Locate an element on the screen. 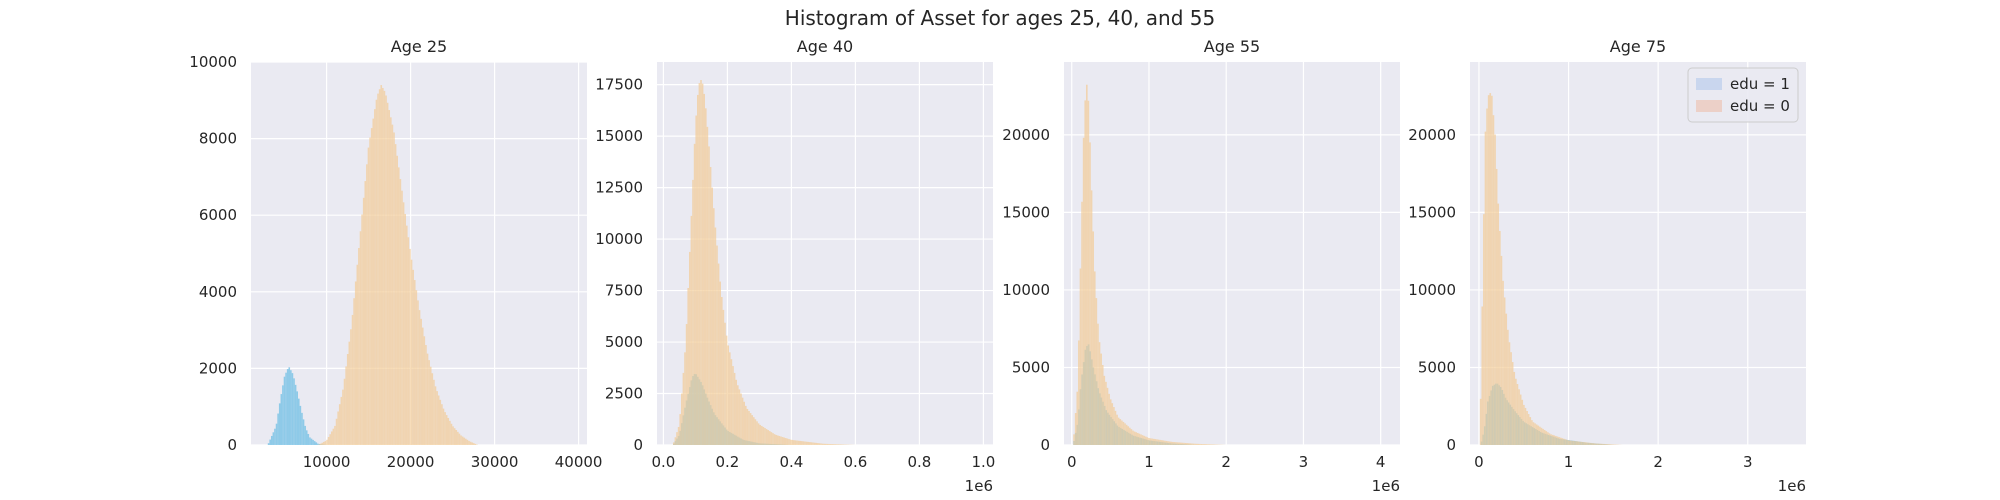 The height and width of the screenshot is (500, 2000). y-tick-label: 7500 is located at coordinates (624, 291).